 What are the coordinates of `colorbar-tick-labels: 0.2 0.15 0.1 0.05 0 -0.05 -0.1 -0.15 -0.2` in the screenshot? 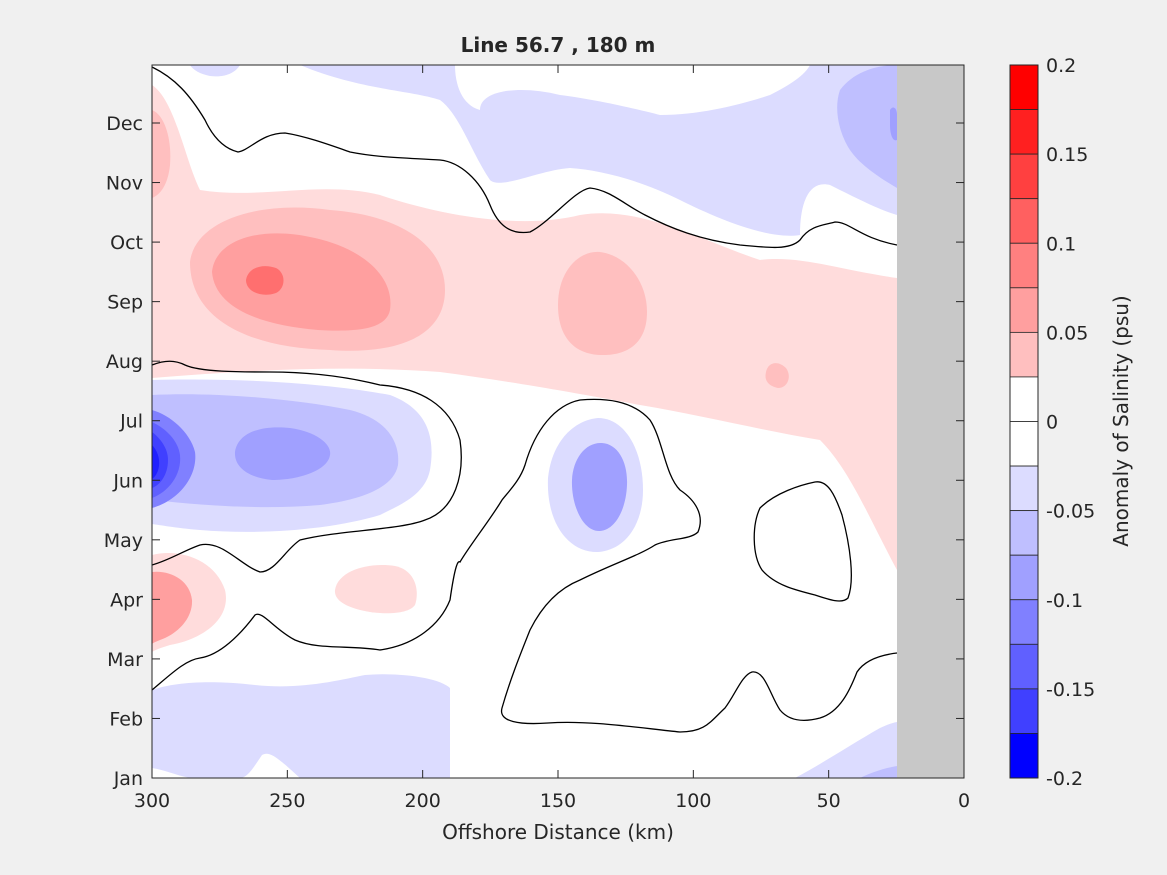 It's located at (1070, 422).